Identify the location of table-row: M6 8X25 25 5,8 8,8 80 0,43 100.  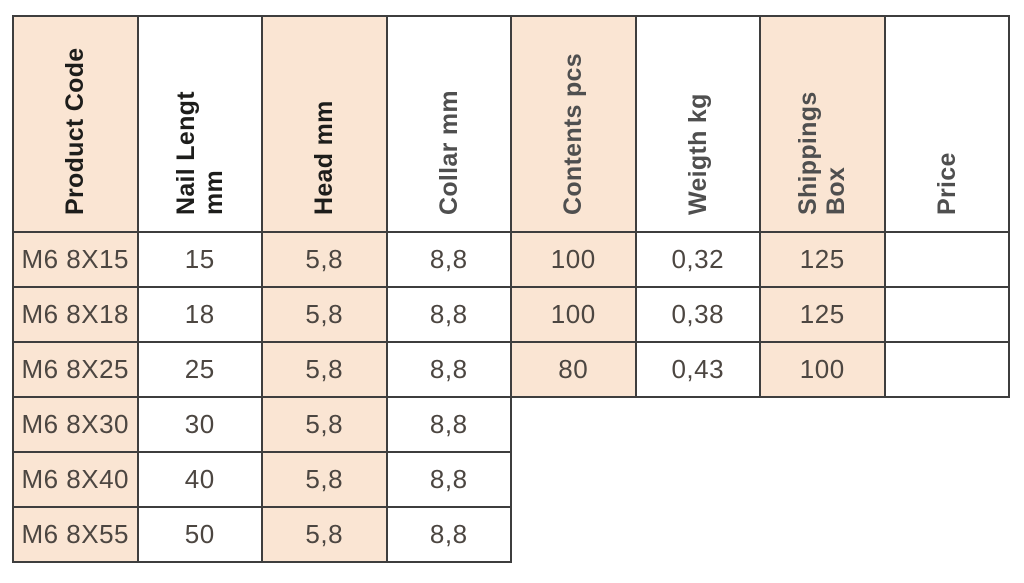
(511, 369).